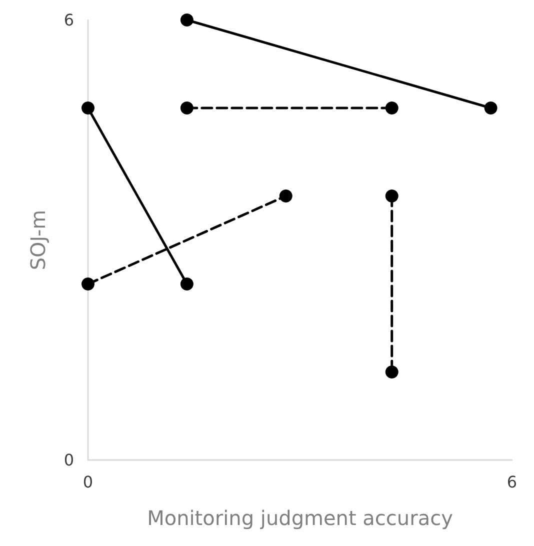 This screenshot has width=534, height=546. What do you see at coordinates (38, 240) in the screenshot?
I see `y-axis-title: SOJ-m` at bounding box center [38, 240].